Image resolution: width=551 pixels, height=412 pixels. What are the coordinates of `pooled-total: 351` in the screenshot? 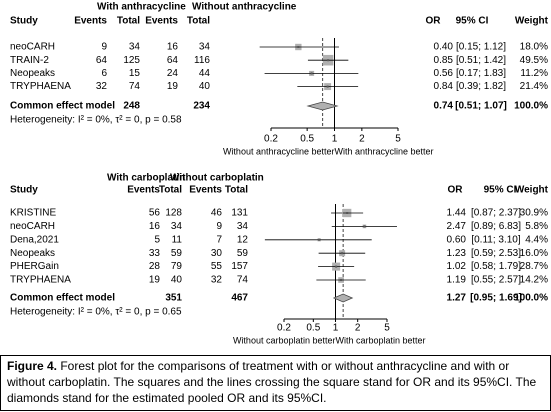 It's located at (173, 298).